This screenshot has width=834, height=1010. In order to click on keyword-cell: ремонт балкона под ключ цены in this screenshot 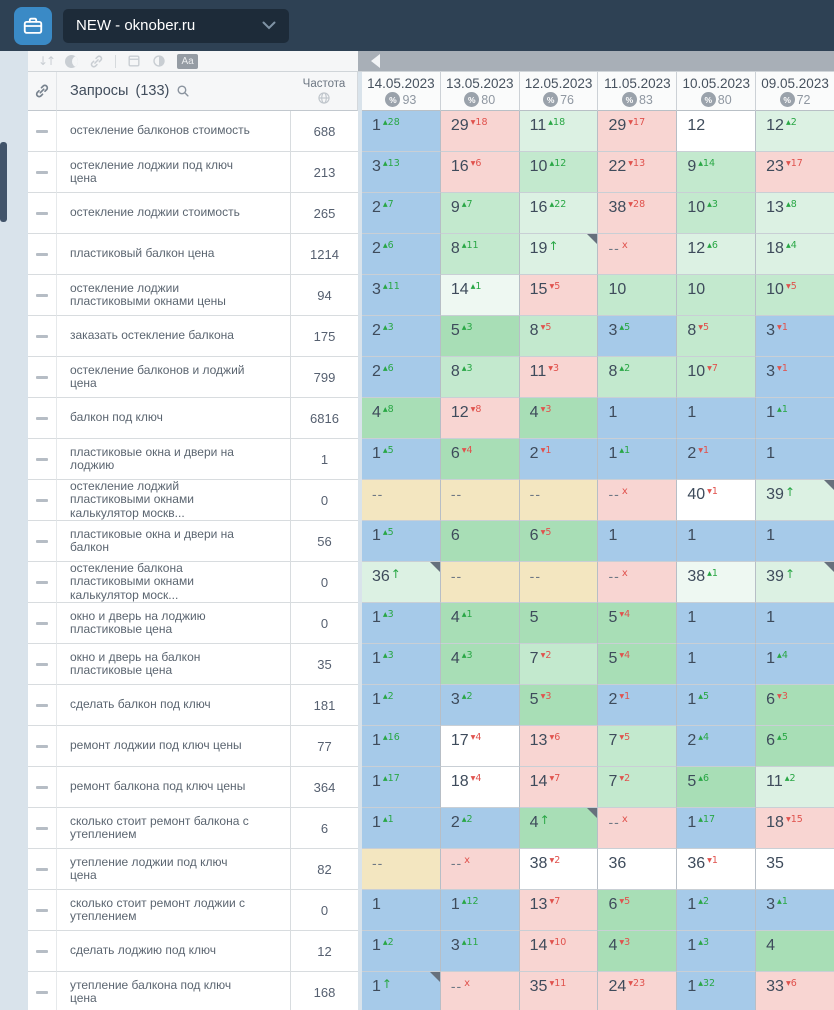, I will do `click(174, 787)`.